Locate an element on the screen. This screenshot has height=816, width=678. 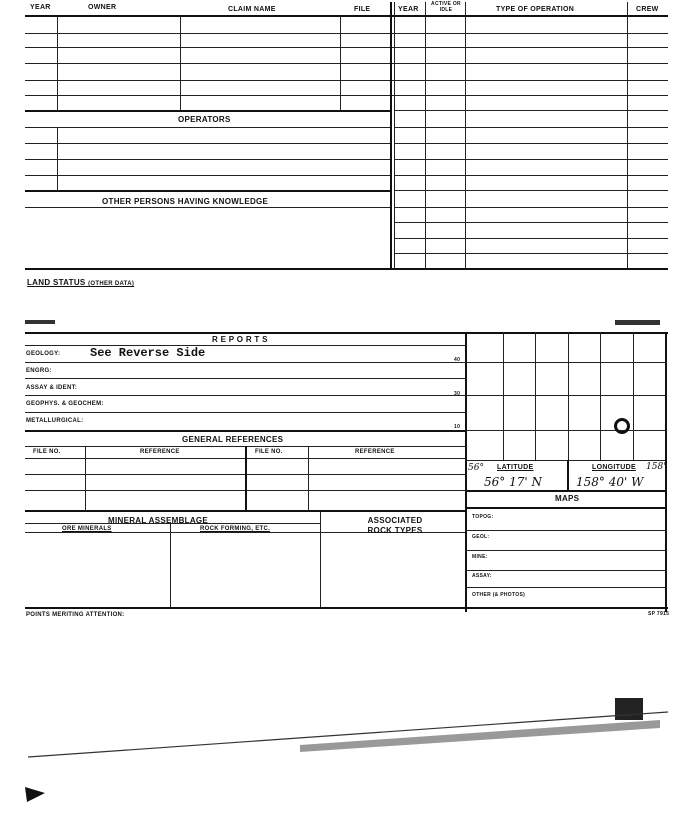
geology-label: GEOLOGY: is located at coordinates (43, 354).